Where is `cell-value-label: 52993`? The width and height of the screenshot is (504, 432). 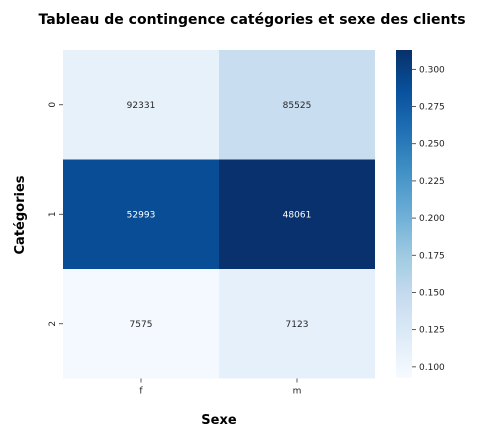 cell-value-label: 52993 is located at coordinates (141, 215).